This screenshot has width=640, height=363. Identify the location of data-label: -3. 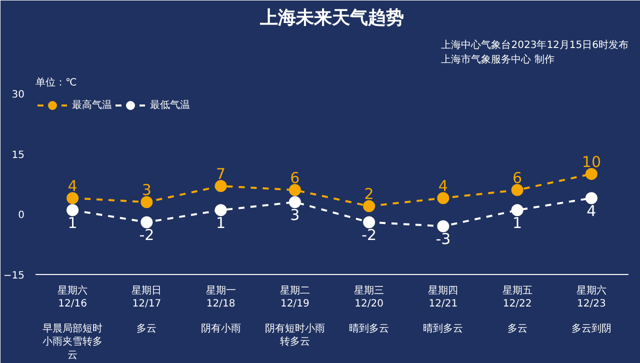
(443, 239).